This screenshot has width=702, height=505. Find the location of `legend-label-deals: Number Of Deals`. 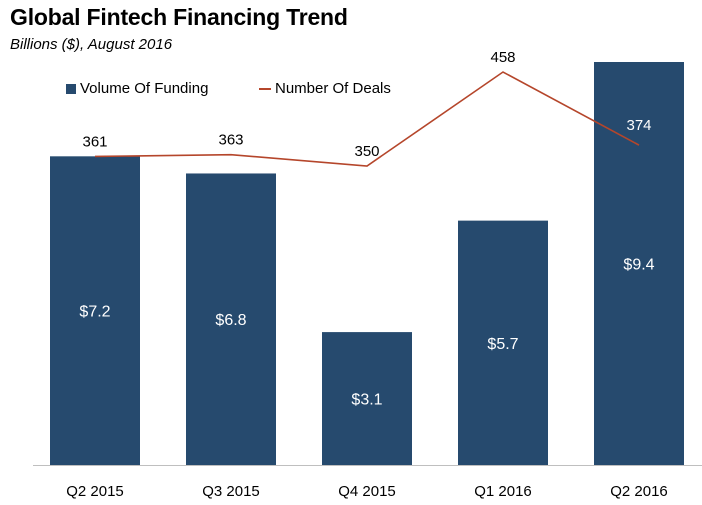

legend-label-deals: Number Of Deals is located at coordinates (333, 88).